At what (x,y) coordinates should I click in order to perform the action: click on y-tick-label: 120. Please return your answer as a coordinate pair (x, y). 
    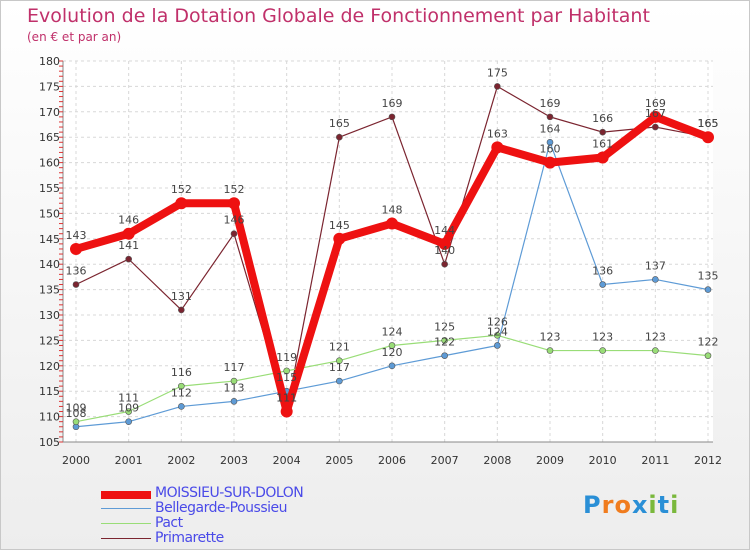
    Looking at the image, I should click on (49, 366).